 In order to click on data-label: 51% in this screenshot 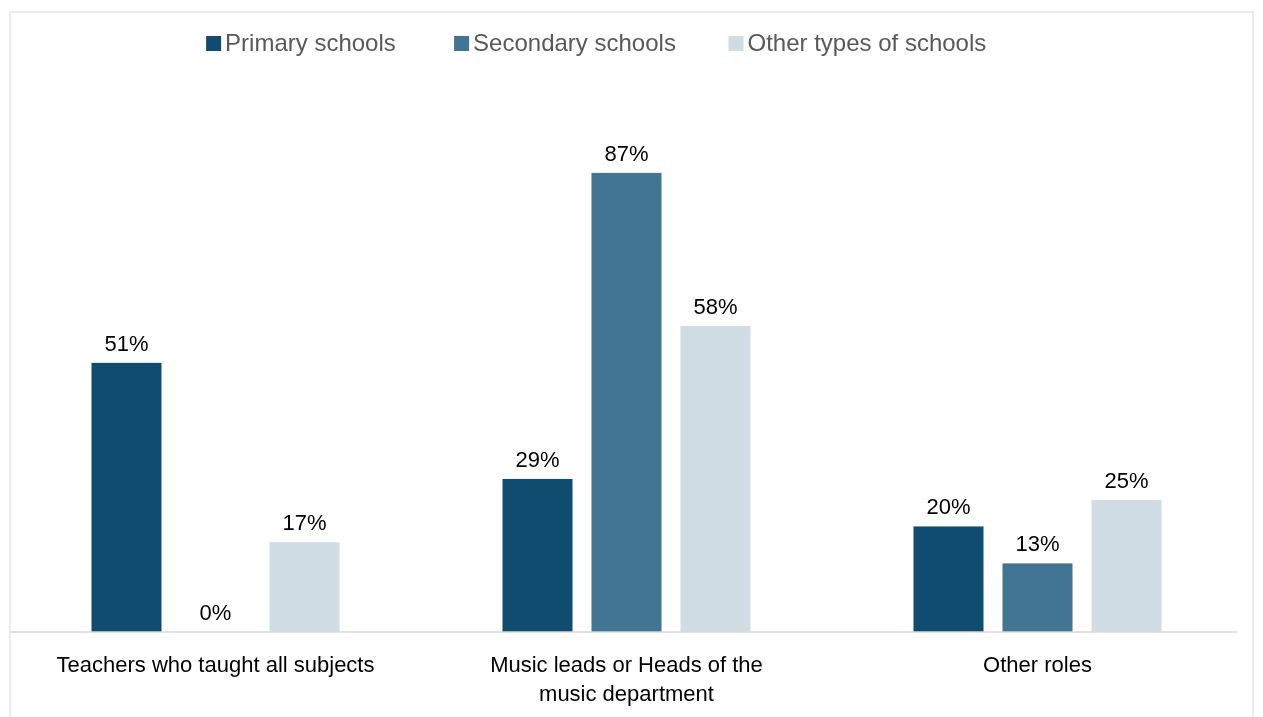, I will do `click(126, 343)`.